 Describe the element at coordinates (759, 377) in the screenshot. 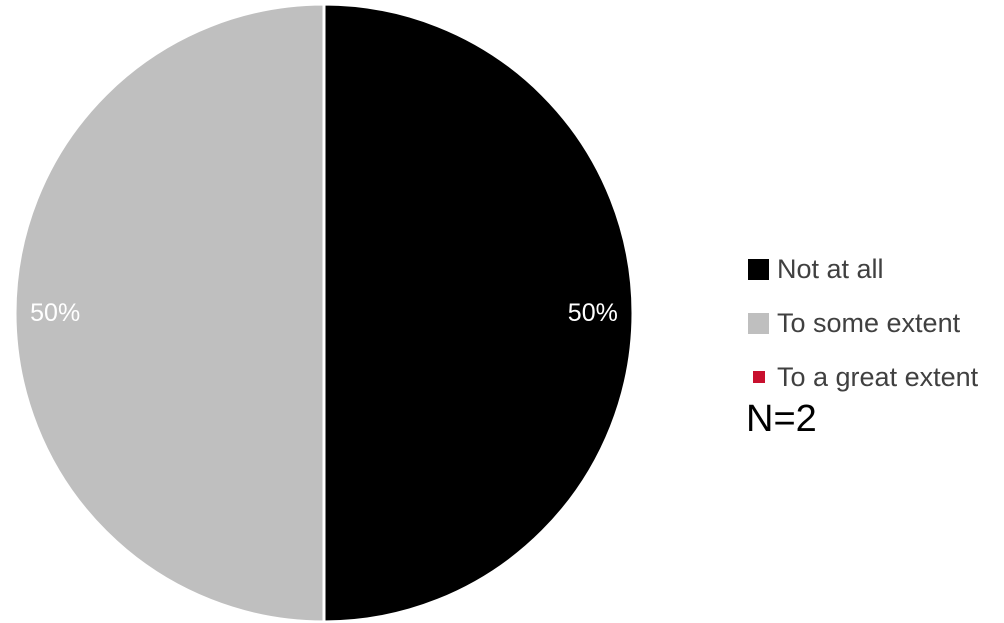

I see `legend-swatch-to-a-great-extent` at that location.